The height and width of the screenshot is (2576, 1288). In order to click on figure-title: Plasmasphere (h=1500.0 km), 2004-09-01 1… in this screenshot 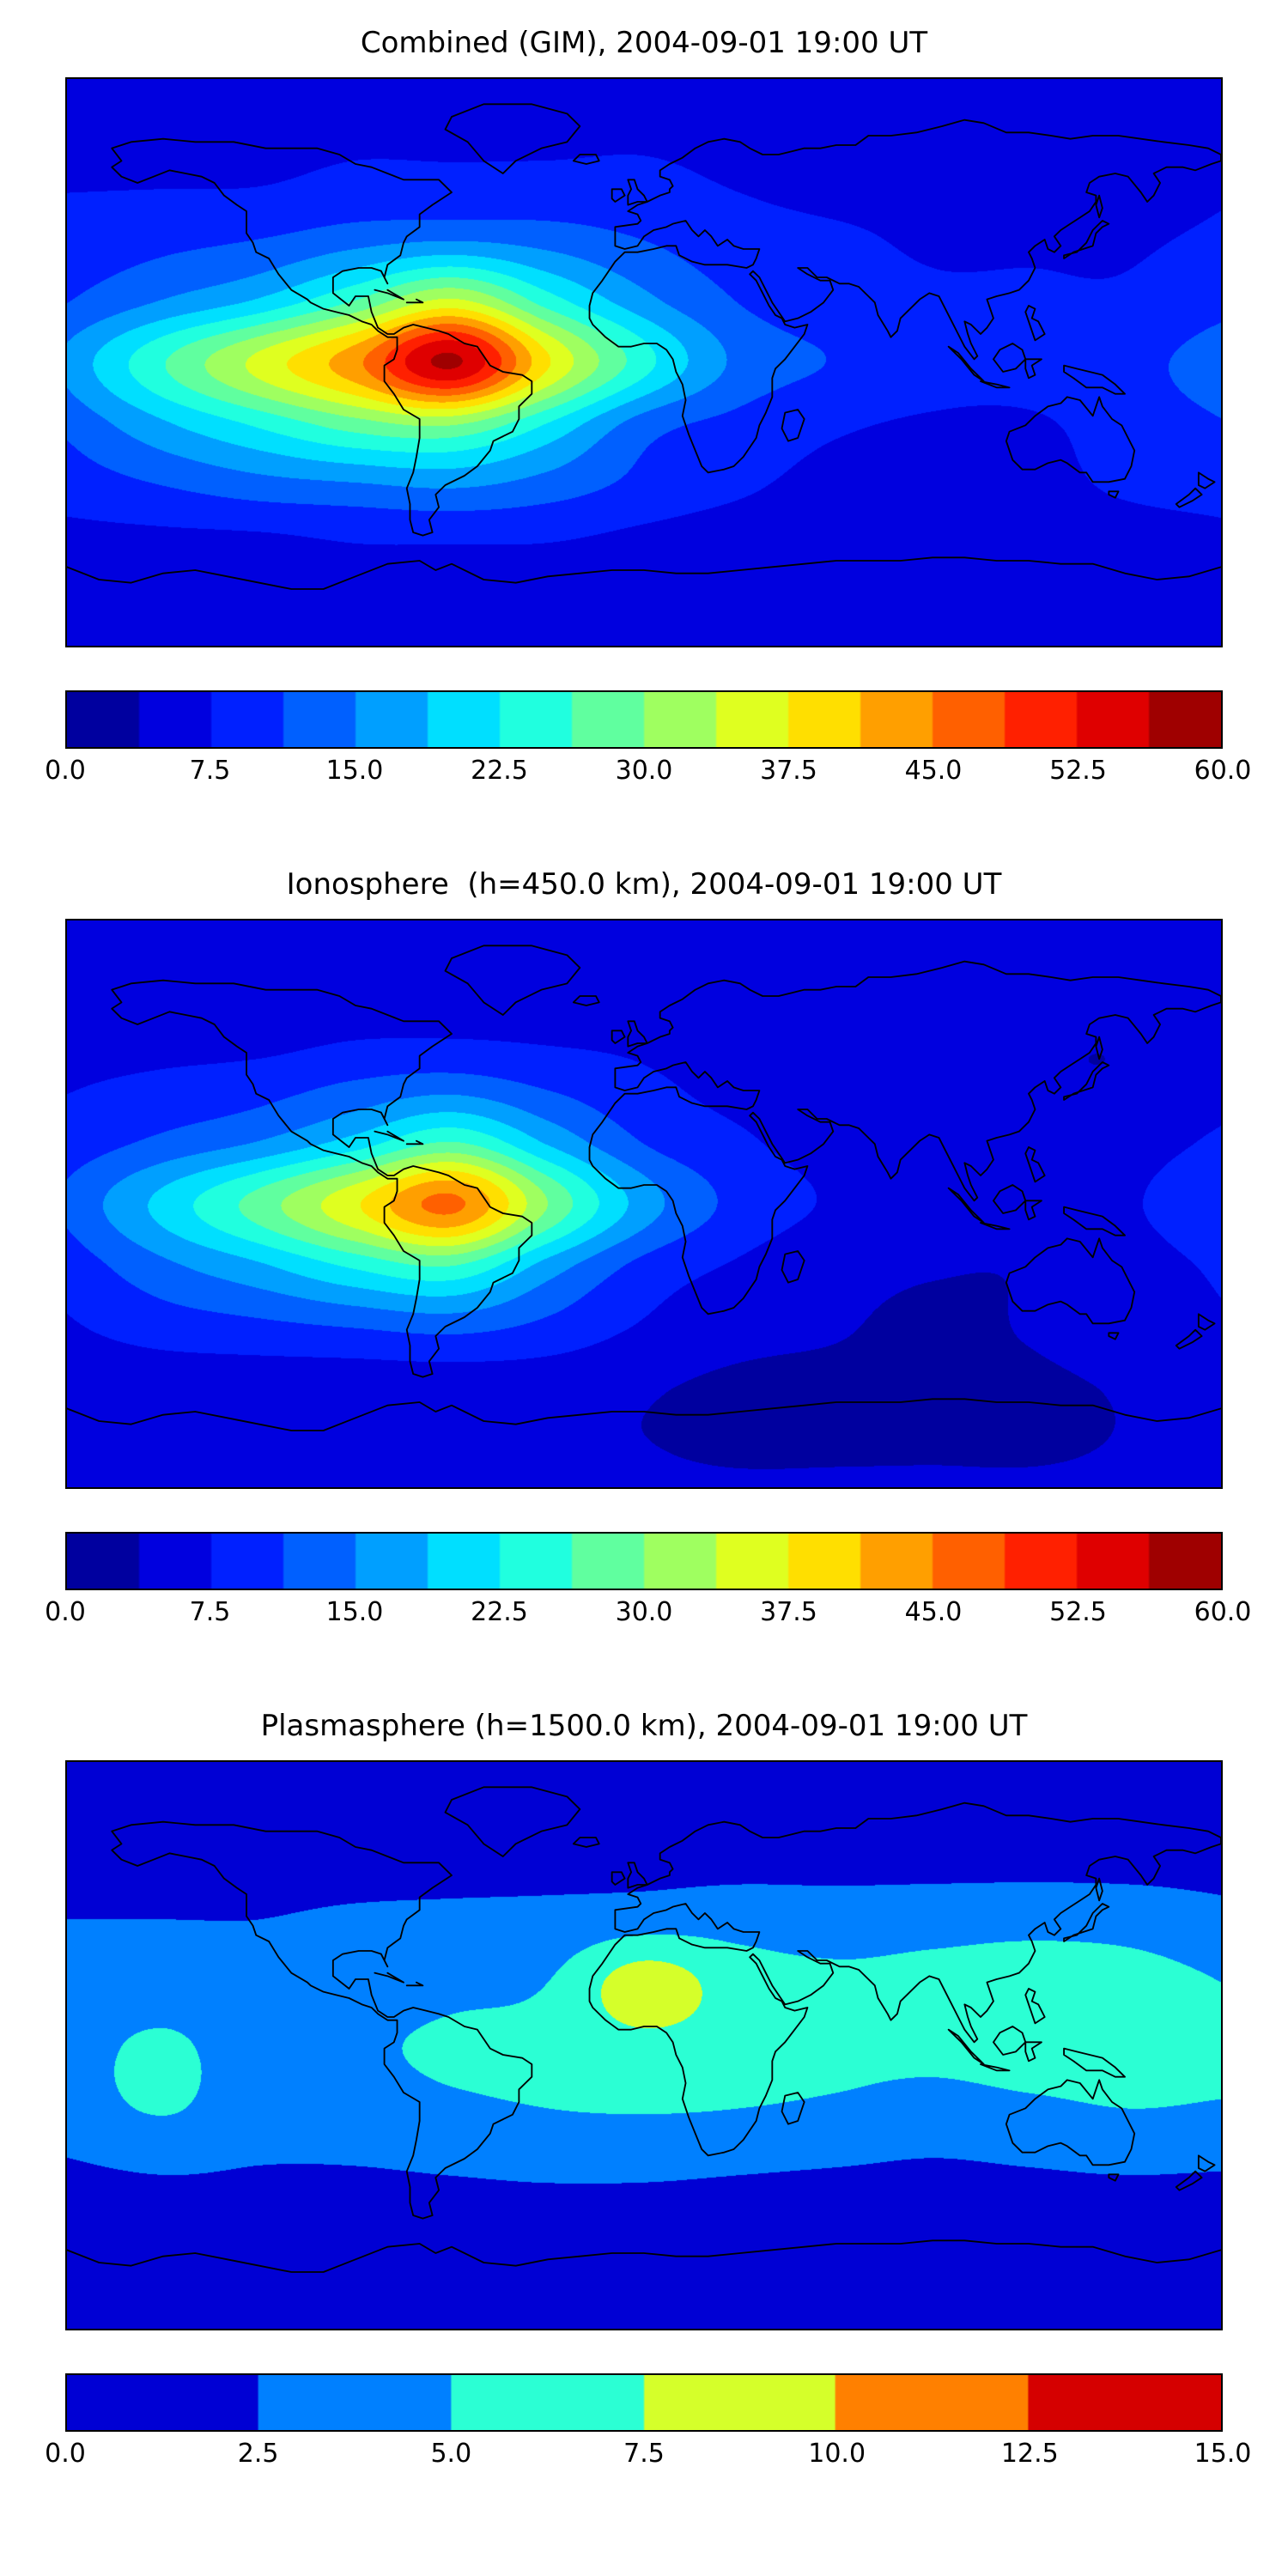, I will do `click(644, 1726)`.